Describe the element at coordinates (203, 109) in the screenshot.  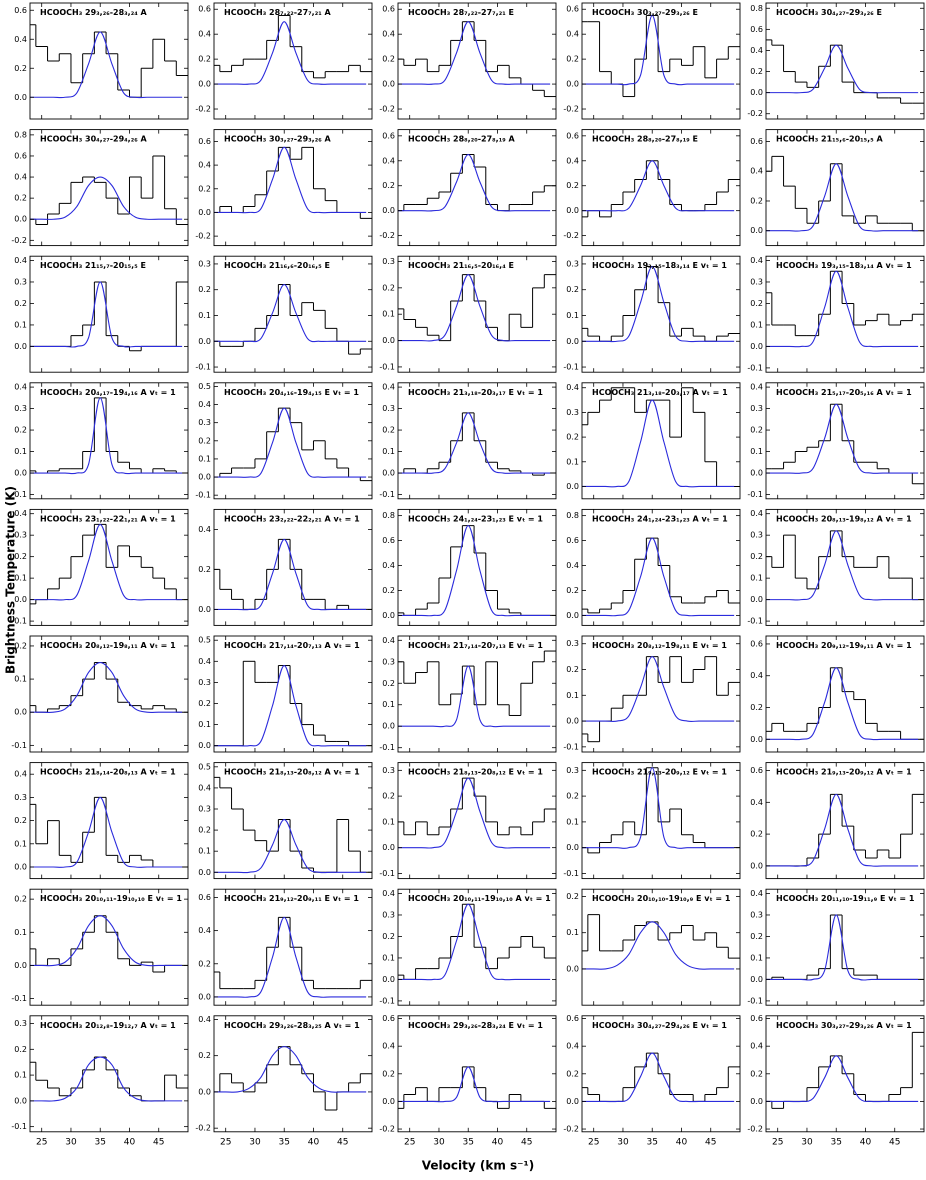
I see `y-tick-label: -0.2` at that location.